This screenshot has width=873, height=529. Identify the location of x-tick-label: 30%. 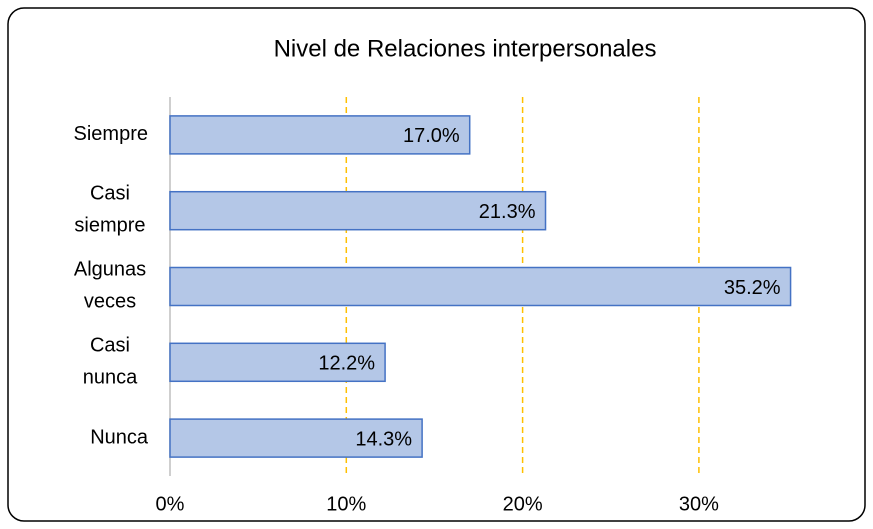
(699, 504).